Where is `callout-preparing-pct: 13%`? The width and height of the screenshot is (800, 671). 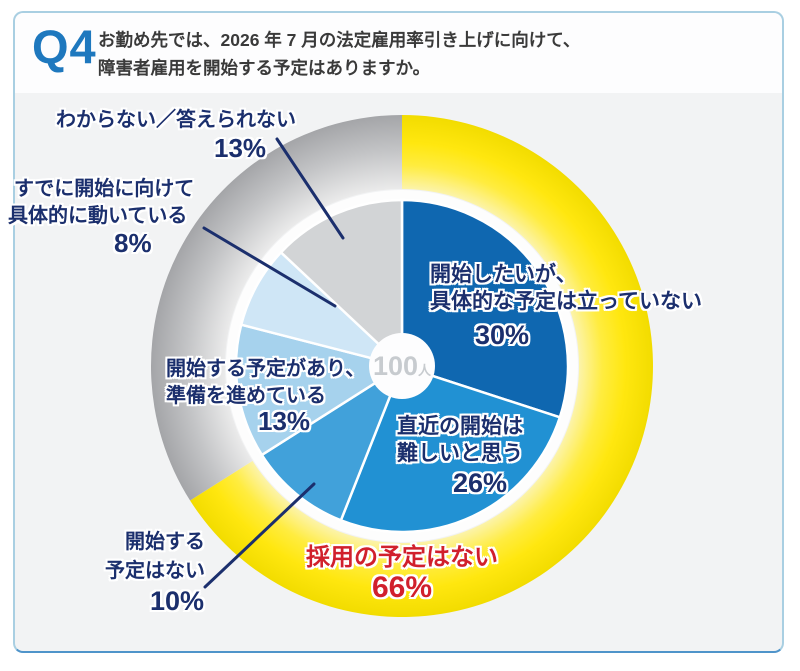
callout-preparing-pct: 13% is located at coordinates (284, 421).